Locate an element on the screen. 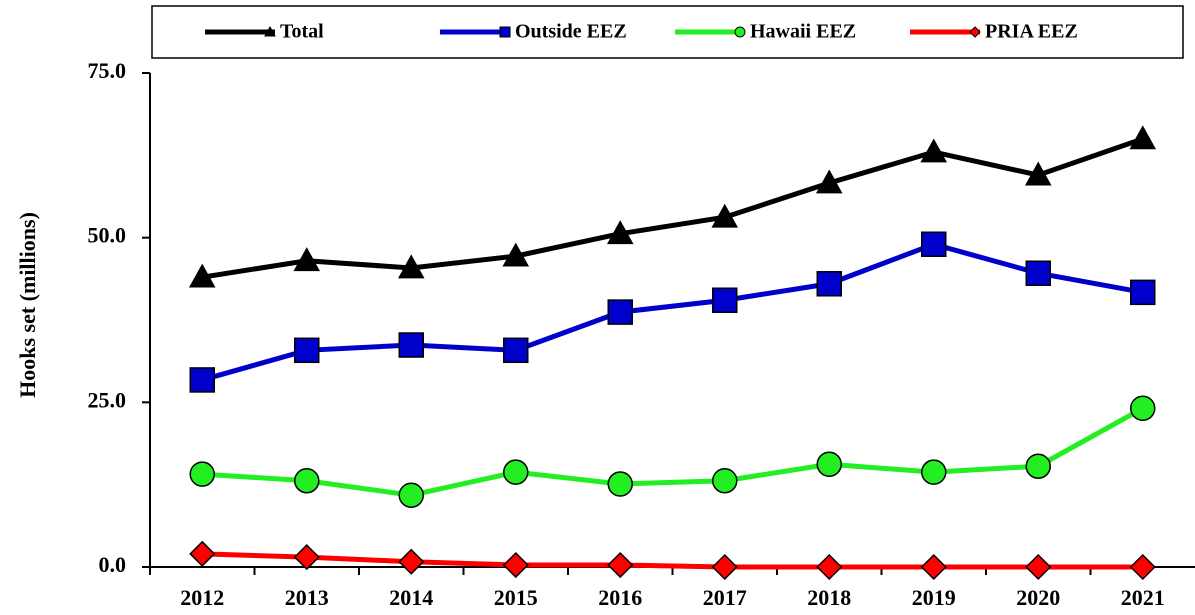  y-tick-label: 50.0 is located at coordinates (107, 235).